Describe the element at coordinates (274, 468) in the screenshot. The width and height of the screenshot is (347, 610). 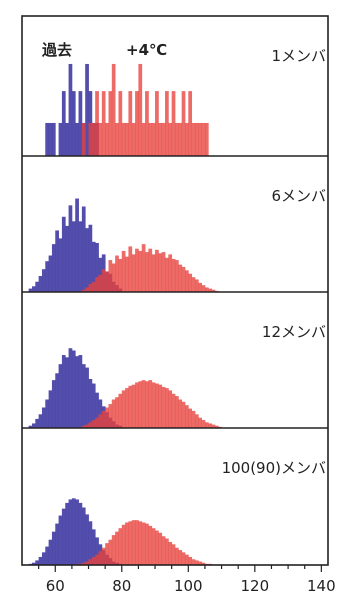
I see `panel-label: 100(90)メンバ` at that location.